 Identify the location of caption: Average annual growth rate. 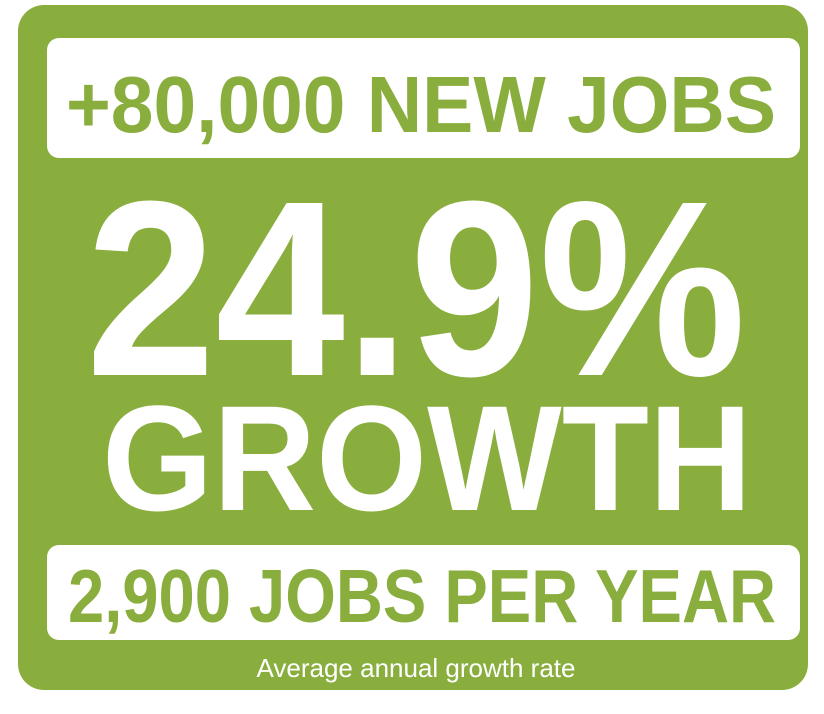
(416, 668).